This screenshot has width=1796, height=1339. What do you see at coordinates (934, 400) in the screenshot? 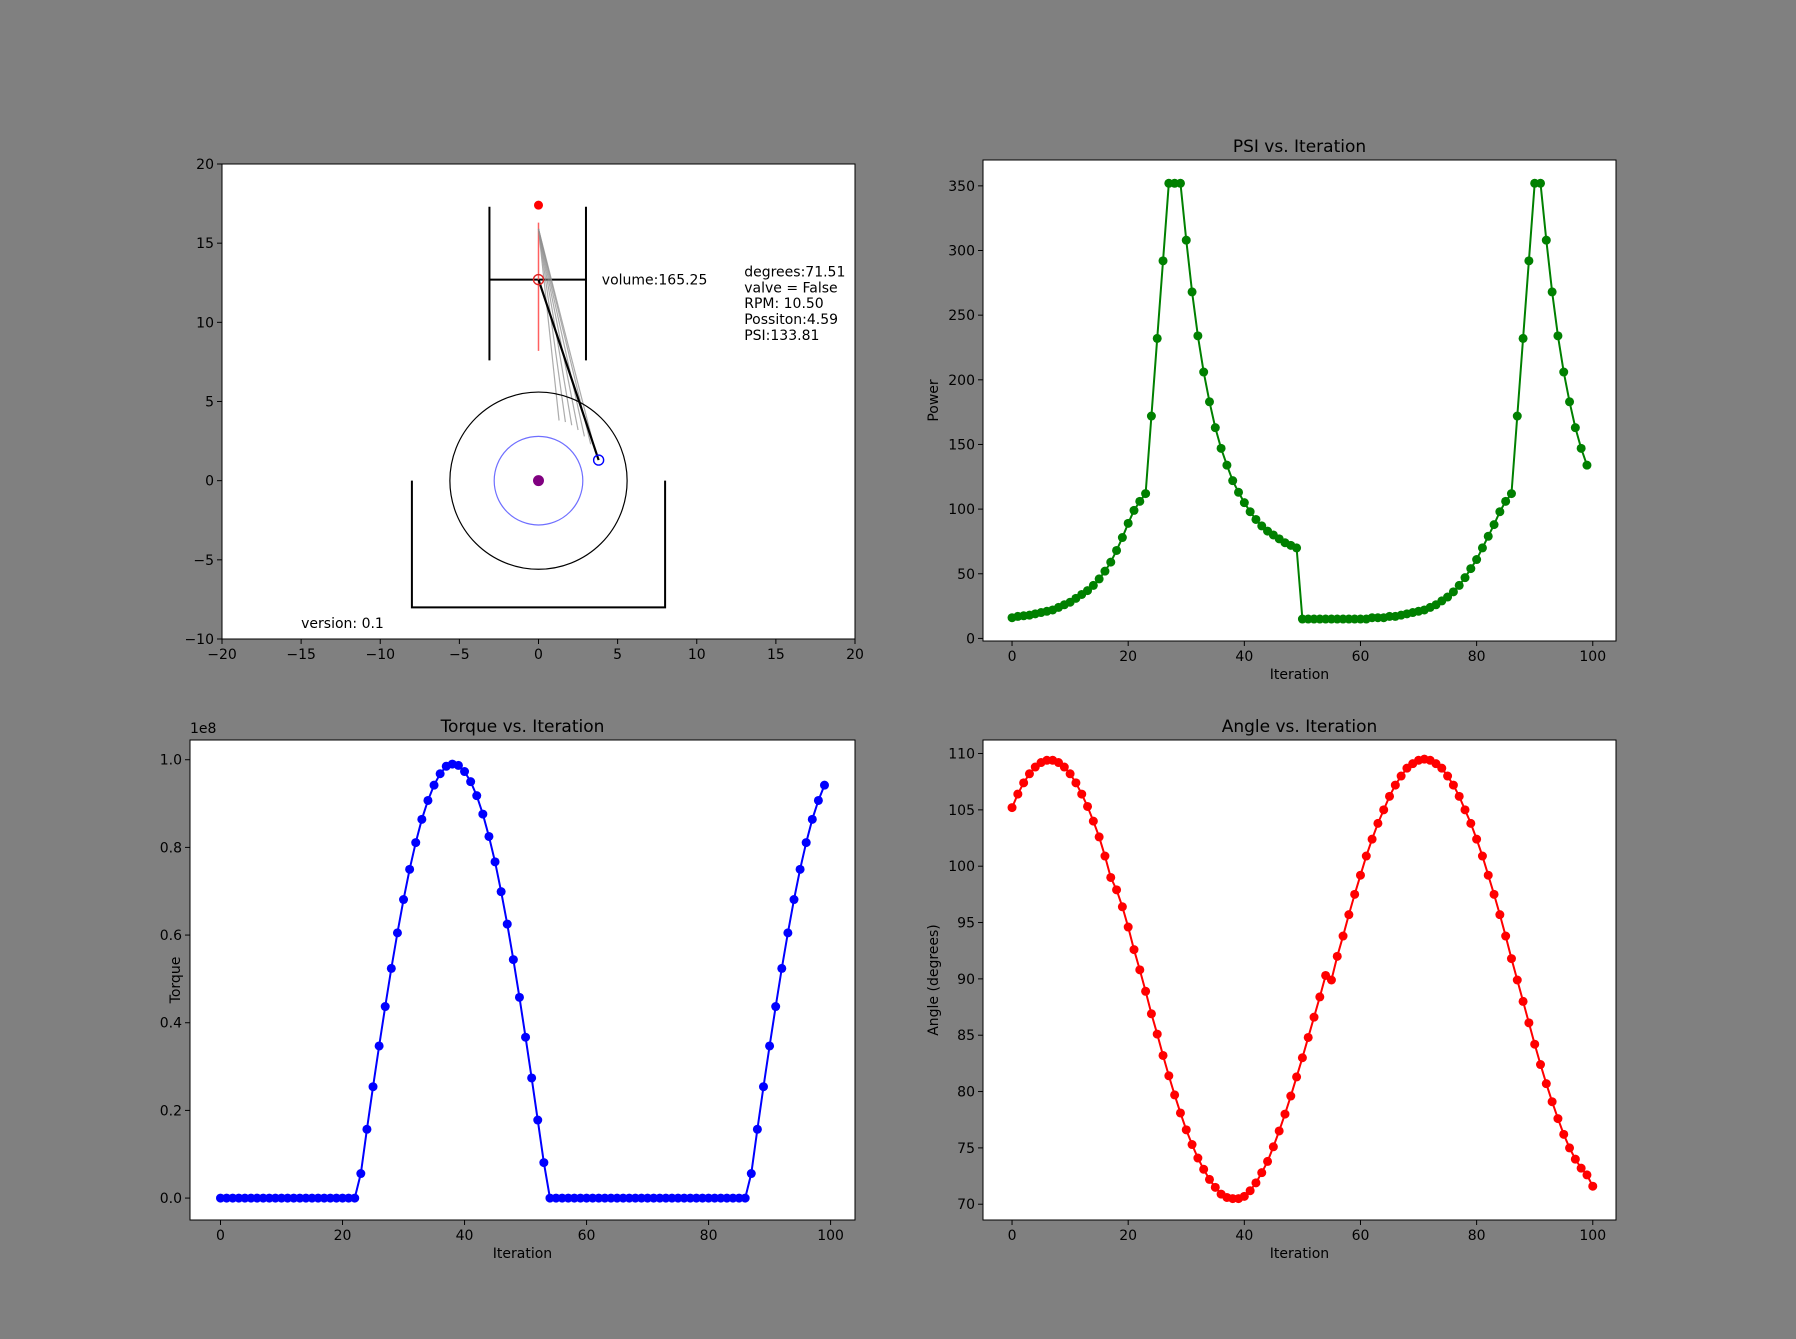
I see `psi-y-axis-label: Power` at bounding box center [934, 400].